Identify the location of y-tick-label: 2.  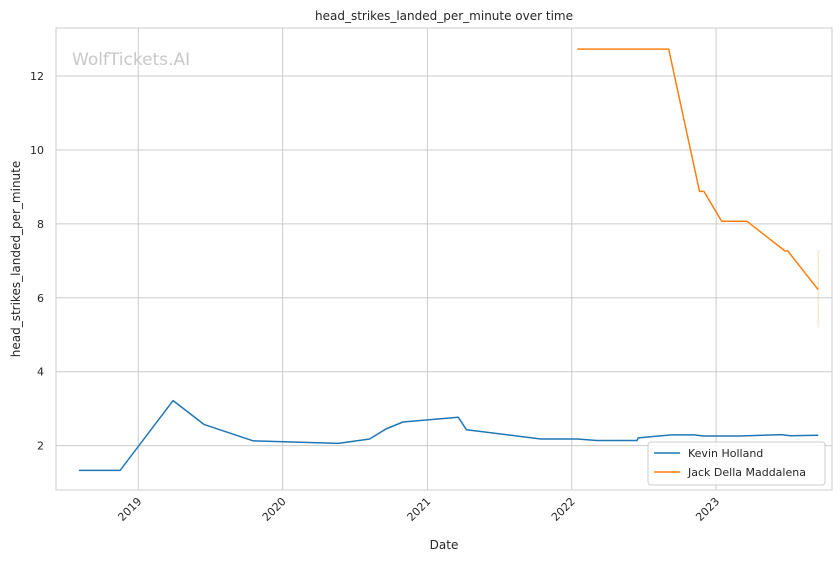
(40, 446).